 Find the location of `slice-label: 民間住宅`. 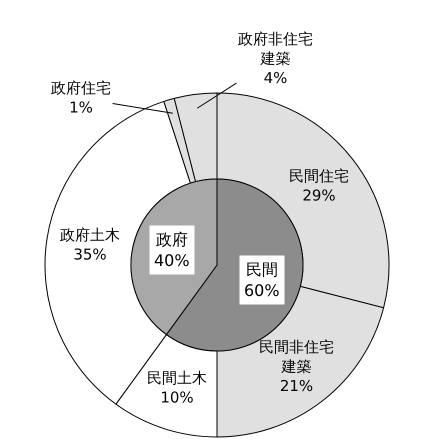

slice-label: 民間住宅 is located at coordinates (319, 176).